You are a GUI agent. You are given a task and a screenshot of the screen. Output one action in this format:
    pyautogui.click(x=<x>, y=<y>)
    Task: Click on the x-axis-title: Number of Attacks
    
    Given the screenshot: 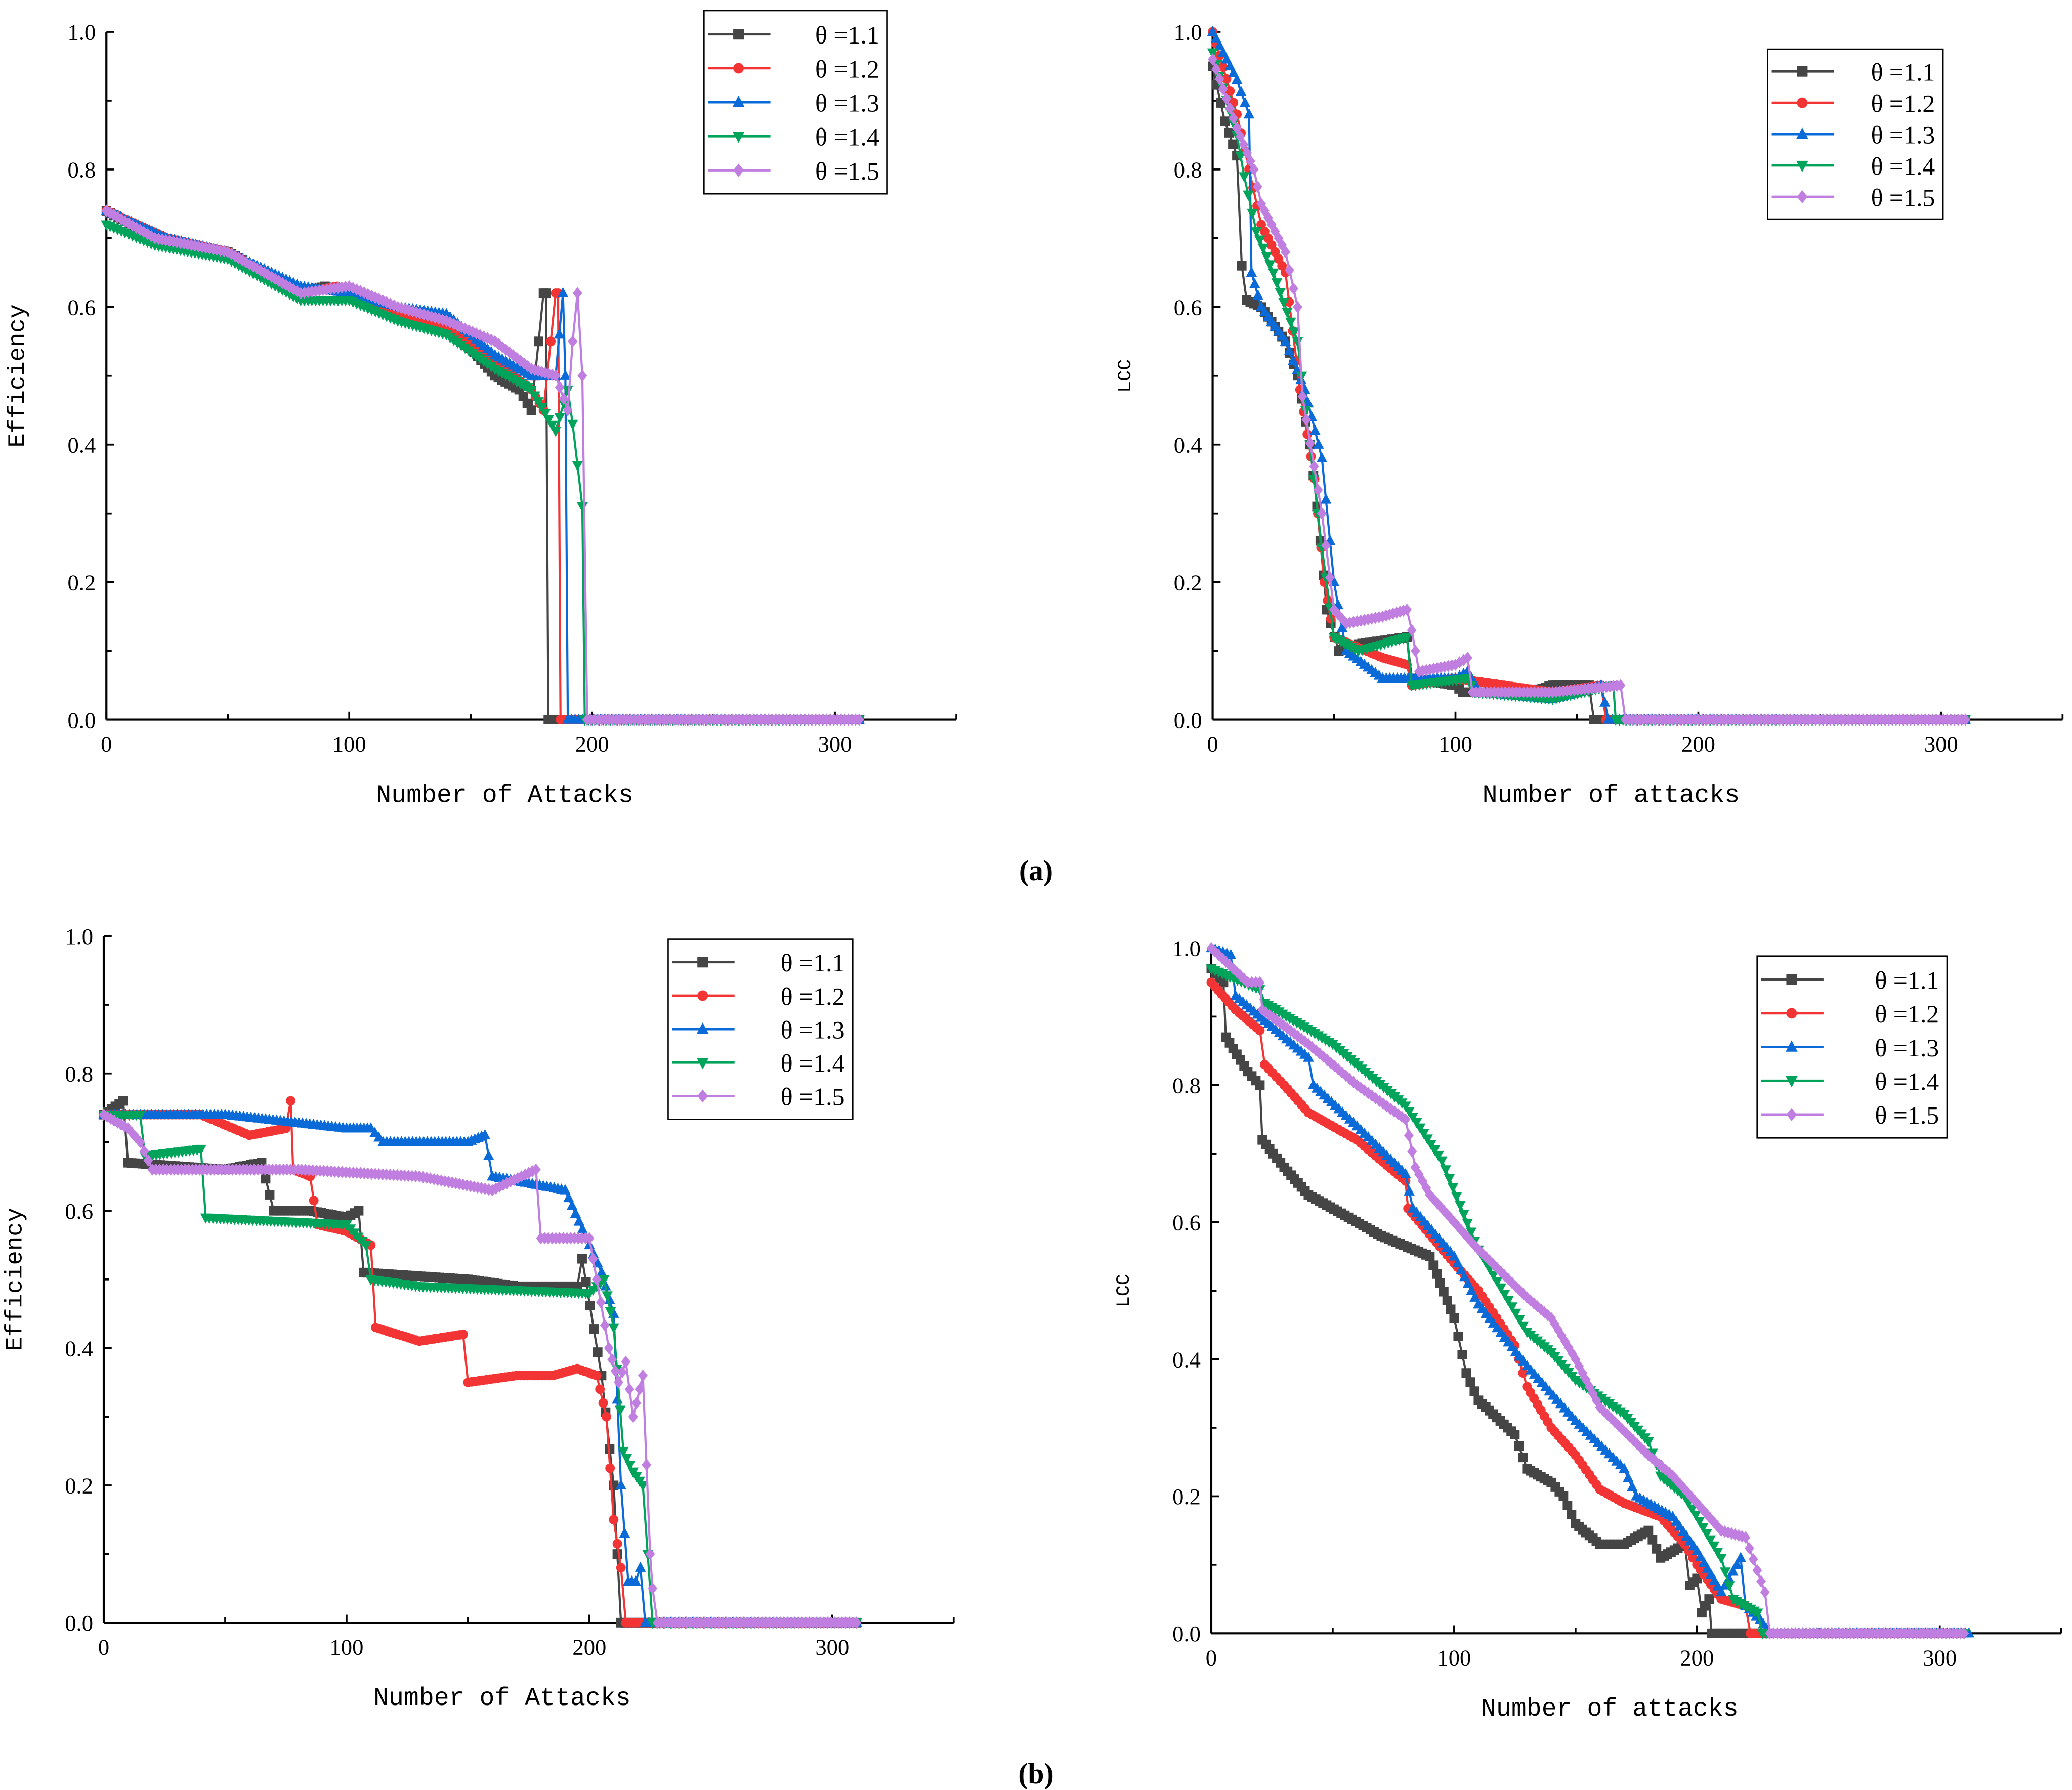 What is the action you would take?
    pyautogui.click(x=502, y=1698)
    